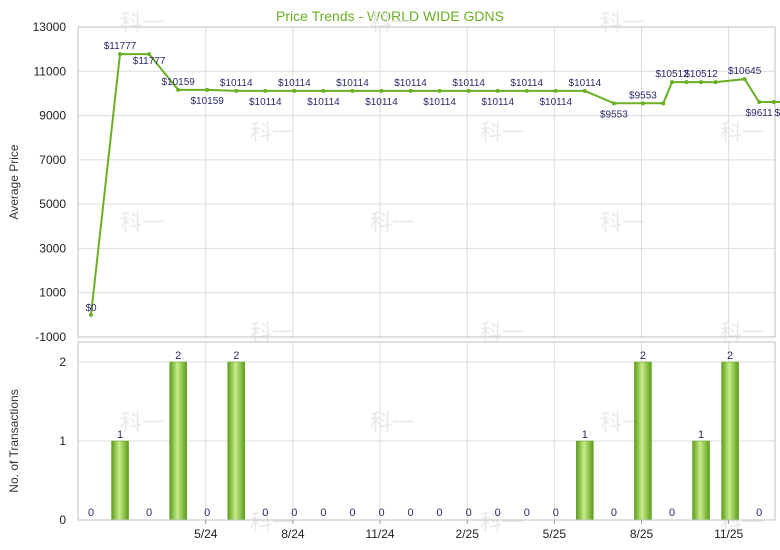 This screenshot has width=780, height=550. I want to click on x-tick-label: 5/24, so click(206, 534).